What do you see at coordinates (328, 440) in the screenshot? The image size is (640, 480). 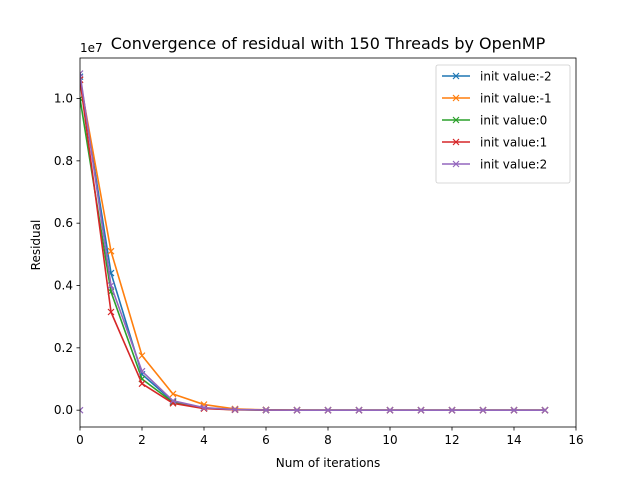 I see `x-tick-label-4: 8` at bounding box center [328, 440].